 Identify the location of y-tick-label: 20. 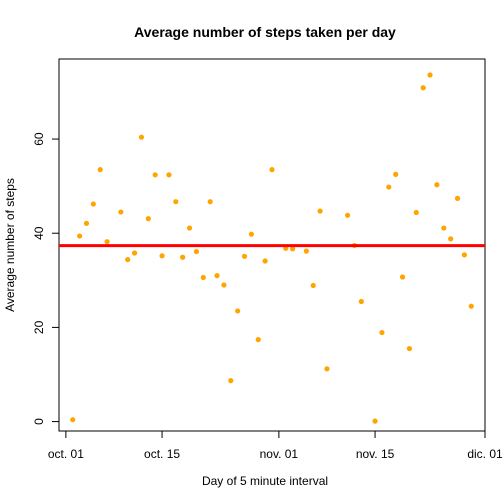
(39, 327).